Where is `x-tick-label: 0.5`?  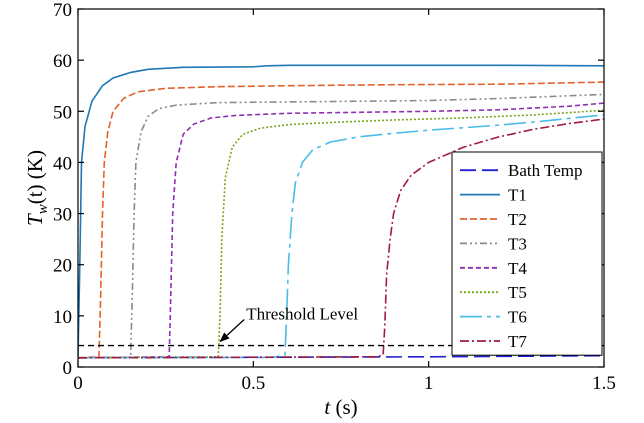 x-tick-label: 0.5 is located at coordinates (253, 383).